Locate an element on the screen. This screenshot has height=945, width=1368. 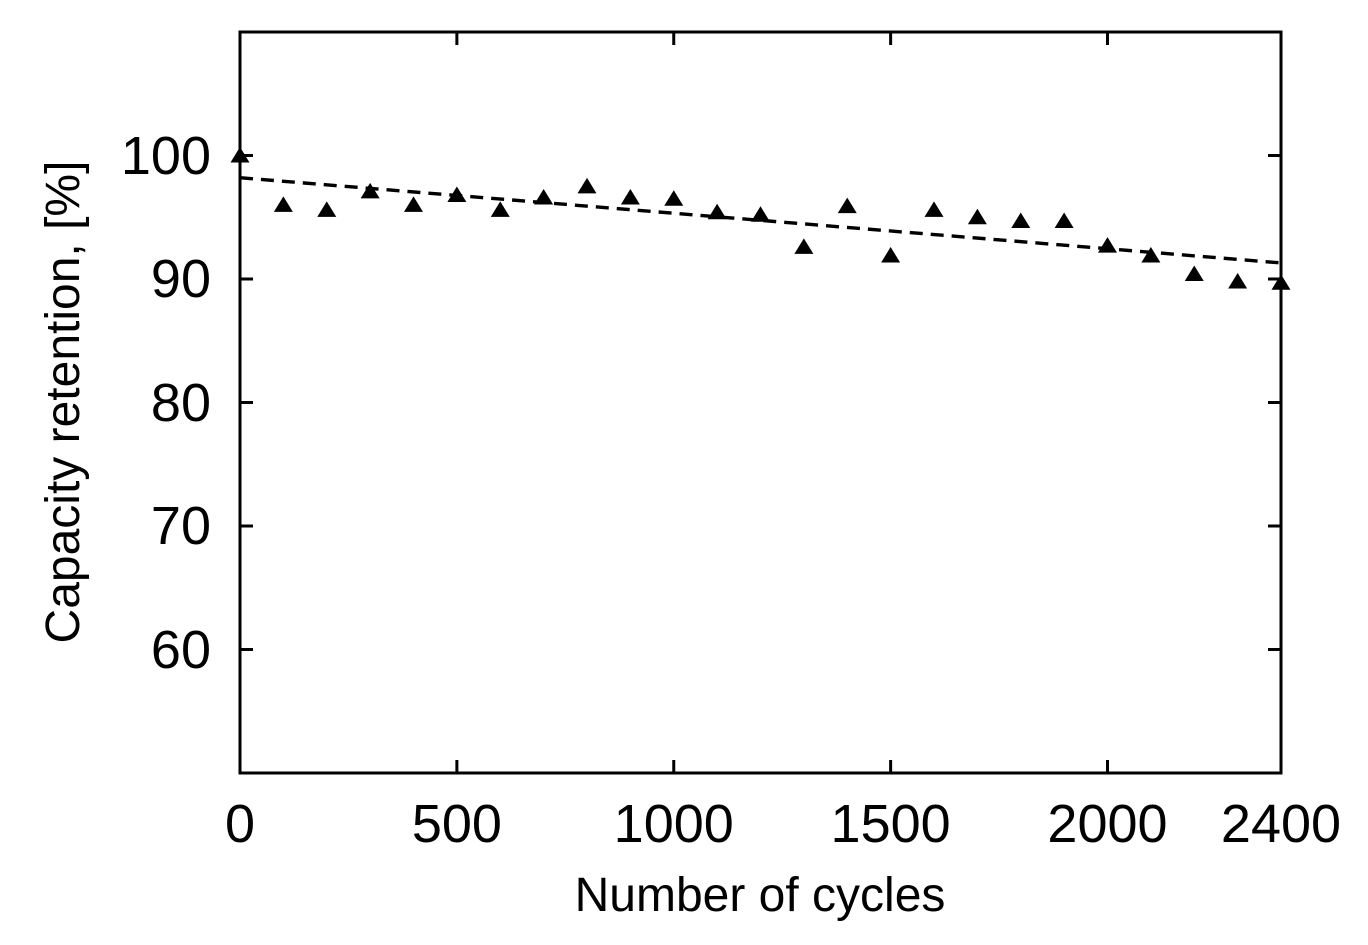
x-tick-label: 2000 is located at coordinates (1107, 824).